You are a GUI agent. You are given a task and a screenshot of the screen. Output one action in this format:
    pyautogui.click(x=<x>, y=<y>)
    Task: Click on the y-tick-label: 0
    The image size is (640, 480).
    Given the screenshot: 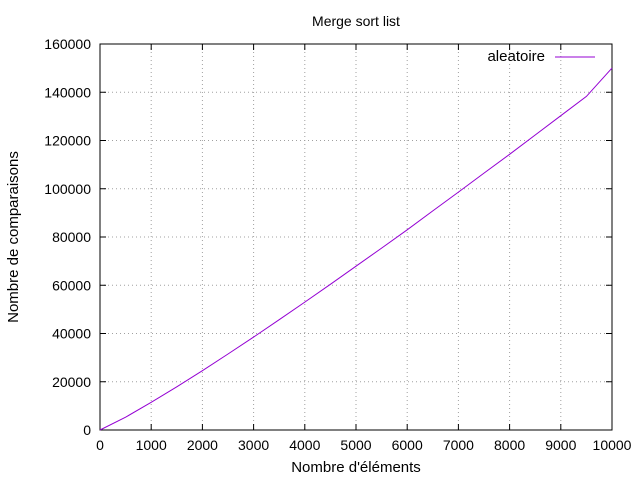 What is the action you would take?
    pyautogui.click(x=87, y=430)
    